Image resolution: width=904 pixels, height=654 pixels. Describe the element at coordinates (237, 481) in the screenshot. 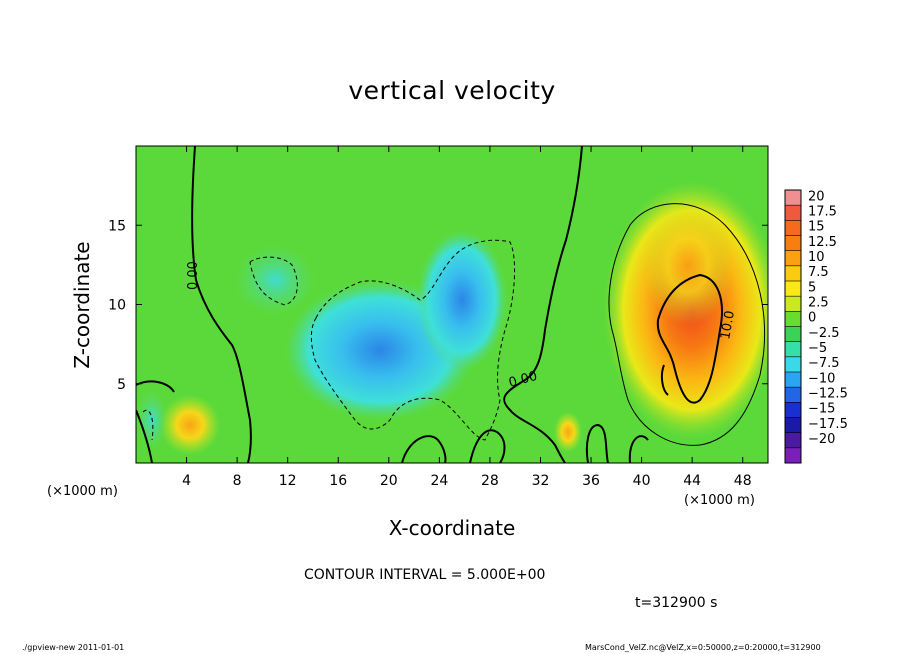

I see `x-tick-label: 8` at that location.